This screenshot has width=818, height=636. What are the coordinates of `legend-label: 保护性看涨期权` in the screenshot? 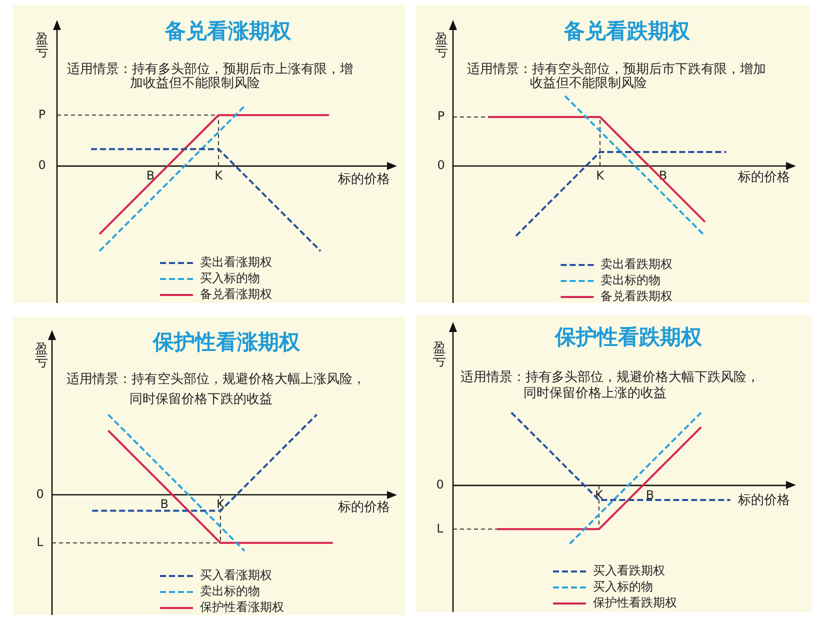 It's located at (242, 607).